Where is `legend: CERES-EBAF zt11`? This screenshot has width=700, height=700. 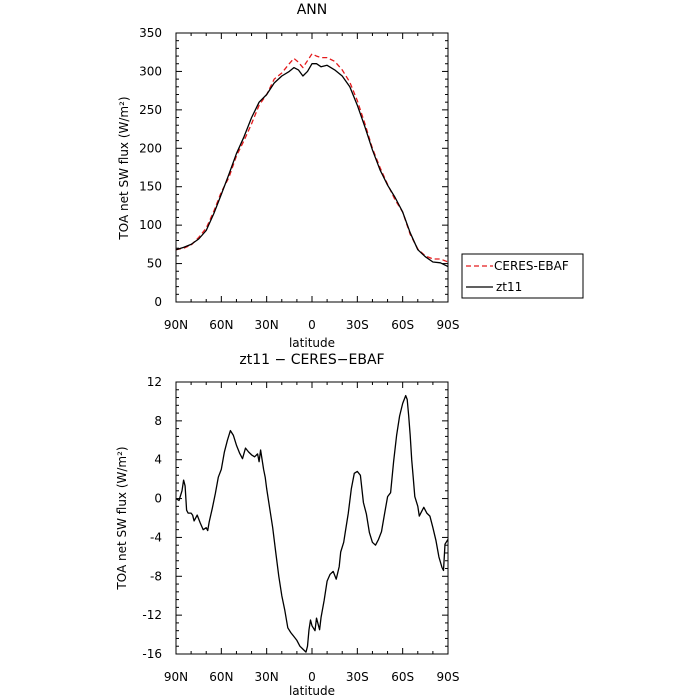
legend: CERES-EBAF zt11 is located at coordinates (522, 276).